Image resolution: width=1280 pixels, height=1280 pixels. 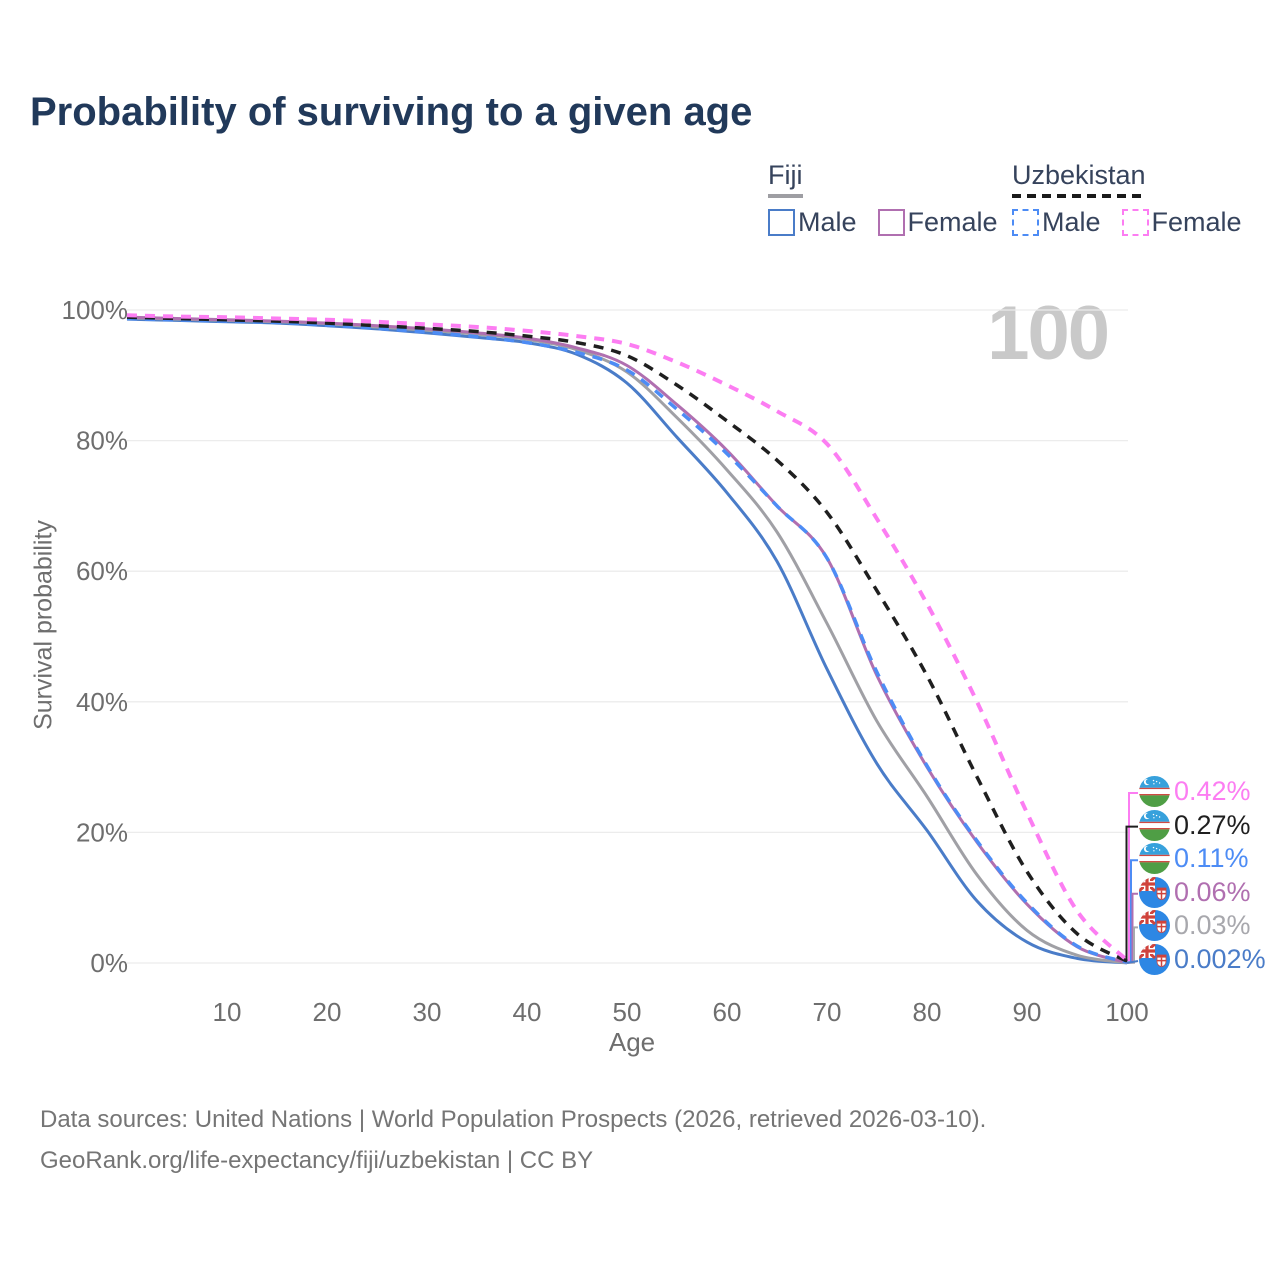 I want to click on legend-item-uzbekistan-male: Male, so click(x=1056, y=222).